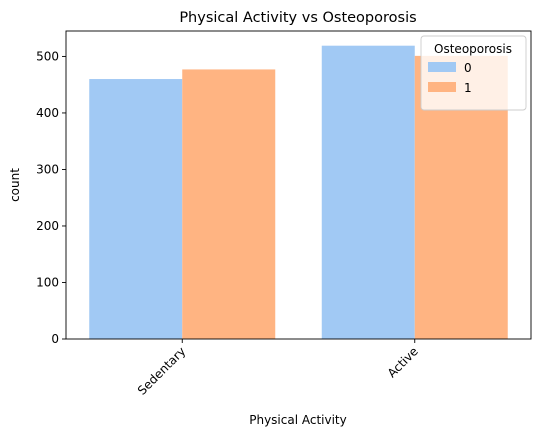 The image size is (540, 438). Describe the element at coordinates (403, 362) in the screenshot. I see `x-tick-label-active: Active` at that location.